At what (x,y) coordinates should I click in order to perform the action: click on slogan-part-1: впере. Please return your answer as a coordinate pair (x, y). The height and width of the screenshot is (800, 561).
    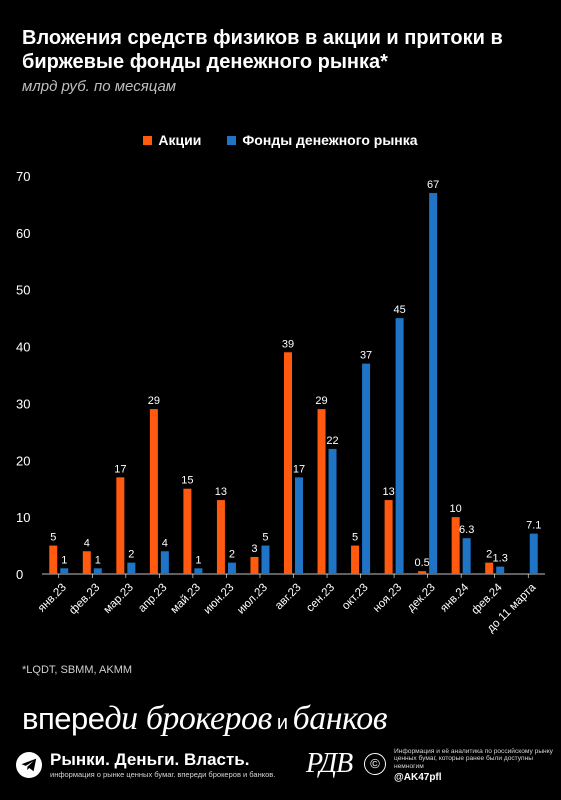
    Looking at the image, I should click on (63, 718).